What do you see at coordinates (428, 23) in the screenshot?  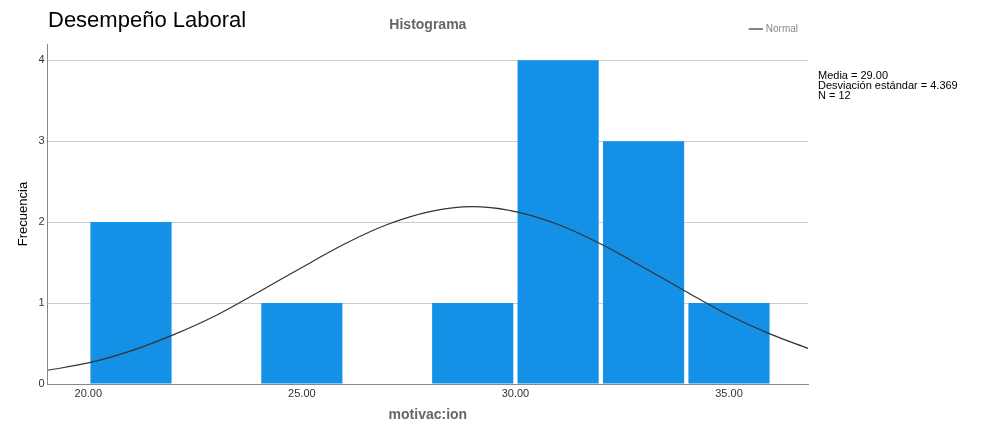 I see `chart-subtitle: Histograma` at bounding box center [428, 23].